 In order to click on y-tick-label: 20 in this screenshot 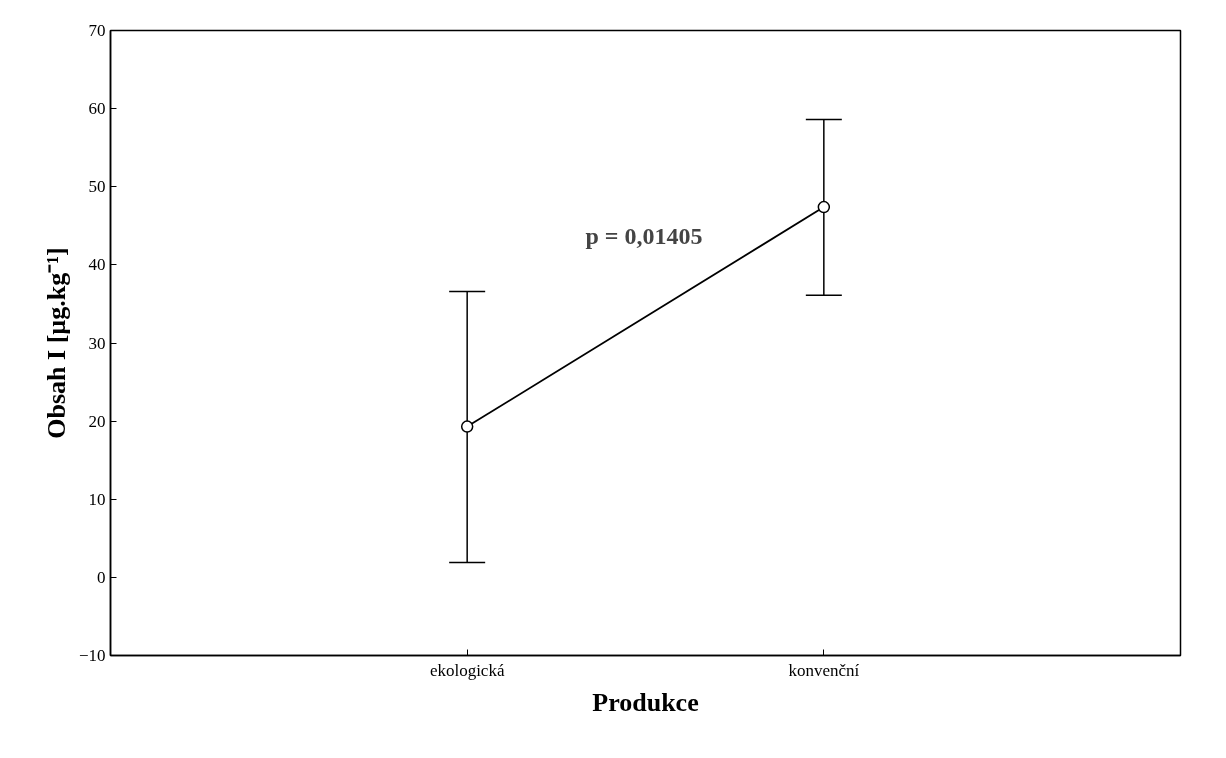, I will do `click(97, 421)`.